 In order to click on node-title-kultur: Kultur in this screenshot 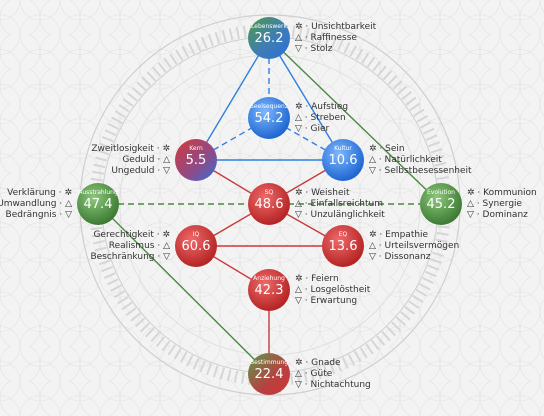, I will do `click(343, 148)`.